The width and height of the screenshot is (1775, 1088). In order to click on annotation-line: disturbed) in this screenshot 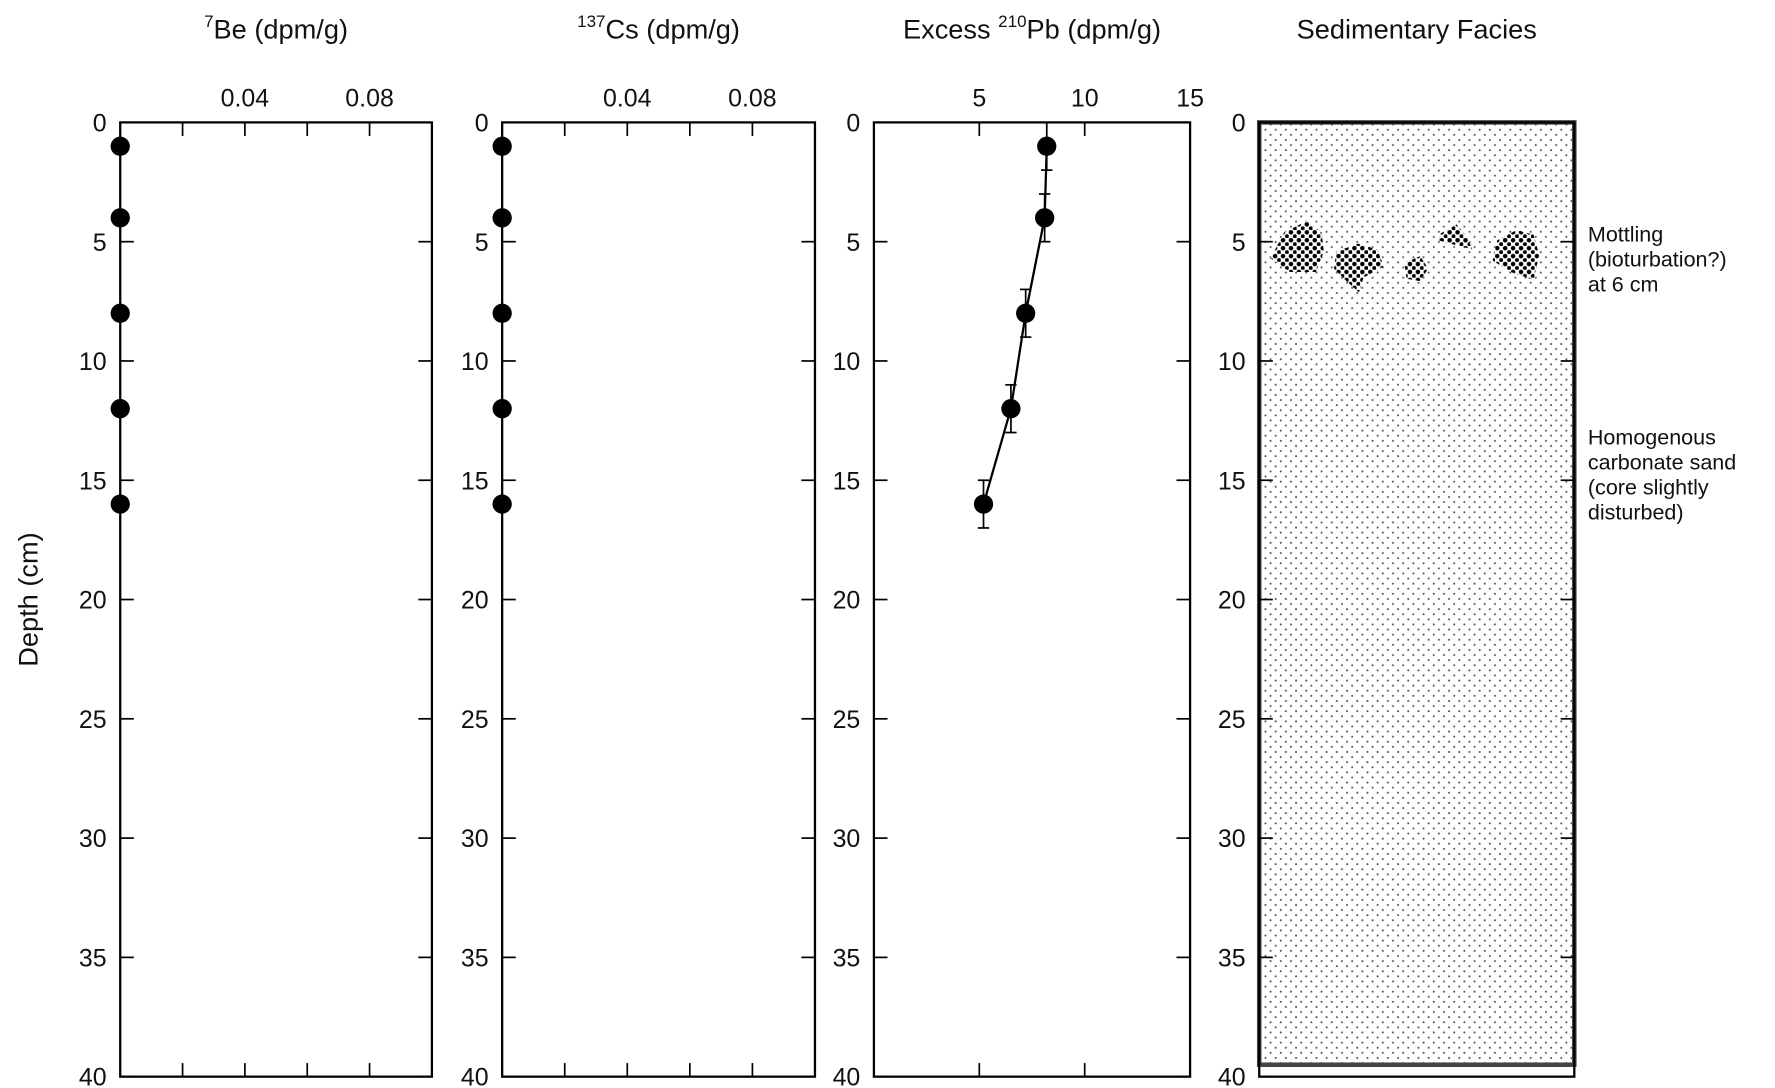, I will do `click(1636, 512)`.